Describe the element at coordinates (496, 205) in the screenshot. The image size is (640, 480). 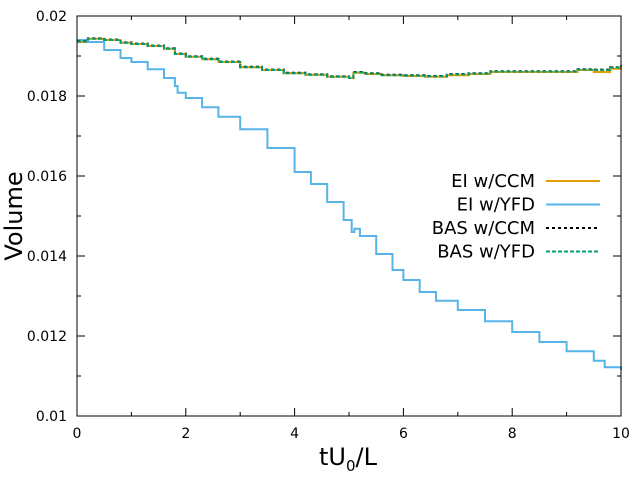
I see `legend-label-2: EI w/YFD` at that location.